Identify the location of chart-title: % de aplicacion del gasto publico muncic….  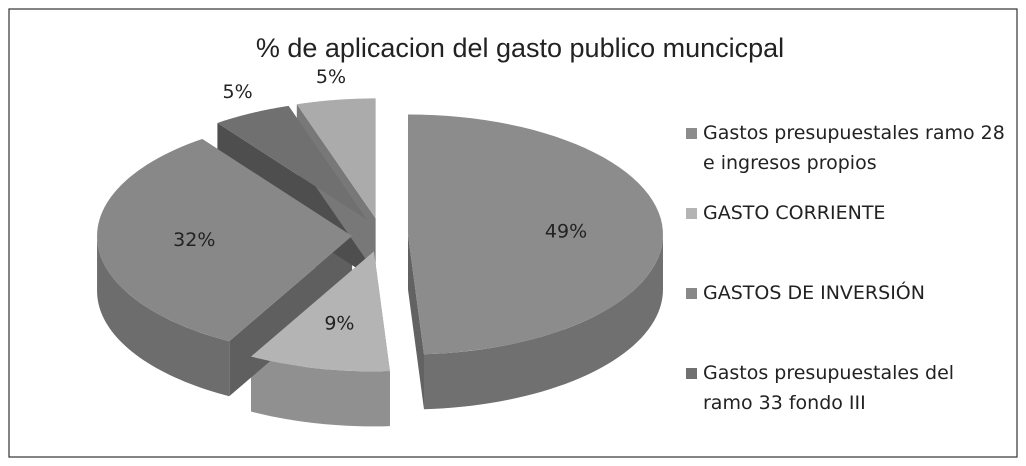
(520, 48).